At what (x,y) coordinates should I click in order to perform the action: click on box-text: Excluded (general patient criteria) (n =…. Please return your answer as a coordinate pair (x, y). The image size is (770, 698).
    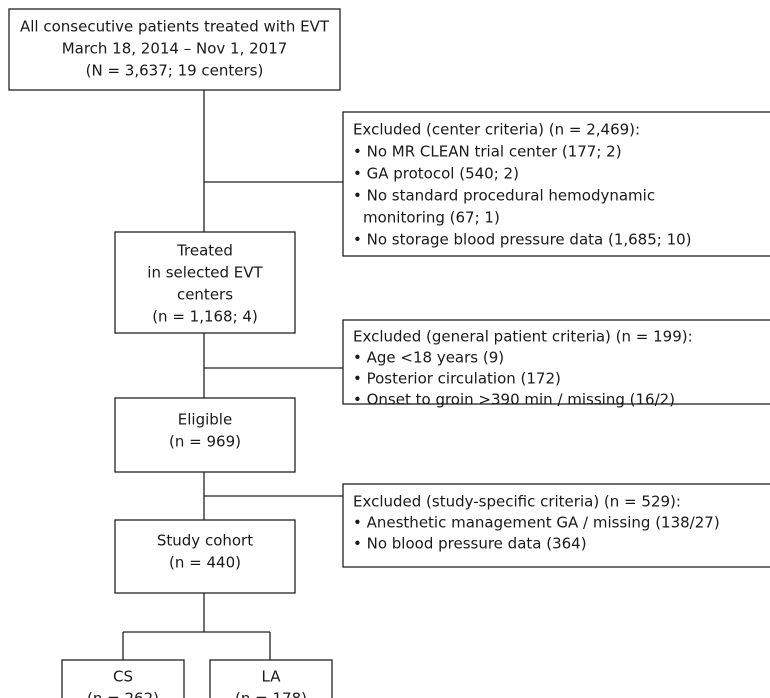
    Looking at the image, I should click on (523, 337).